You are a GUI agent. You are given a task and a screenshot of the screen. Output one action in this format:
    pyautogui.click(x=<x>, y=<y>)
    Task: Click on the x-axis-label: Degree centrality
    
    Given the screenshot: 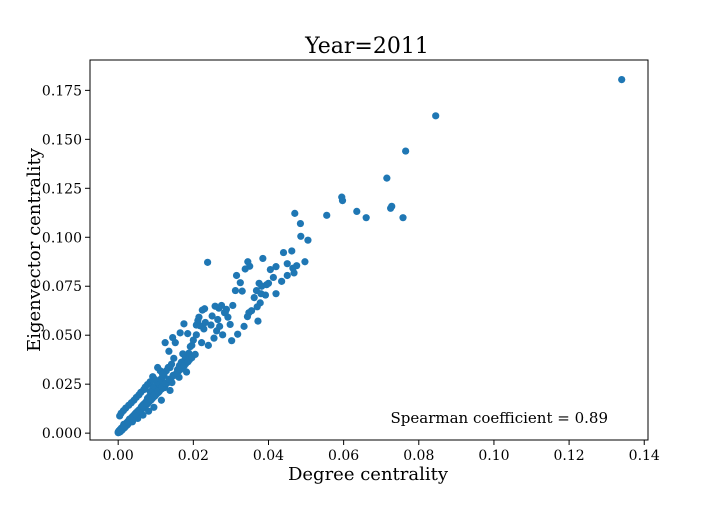 What is the action you would take?
    pyautogui.click(x=368, y=474)
    